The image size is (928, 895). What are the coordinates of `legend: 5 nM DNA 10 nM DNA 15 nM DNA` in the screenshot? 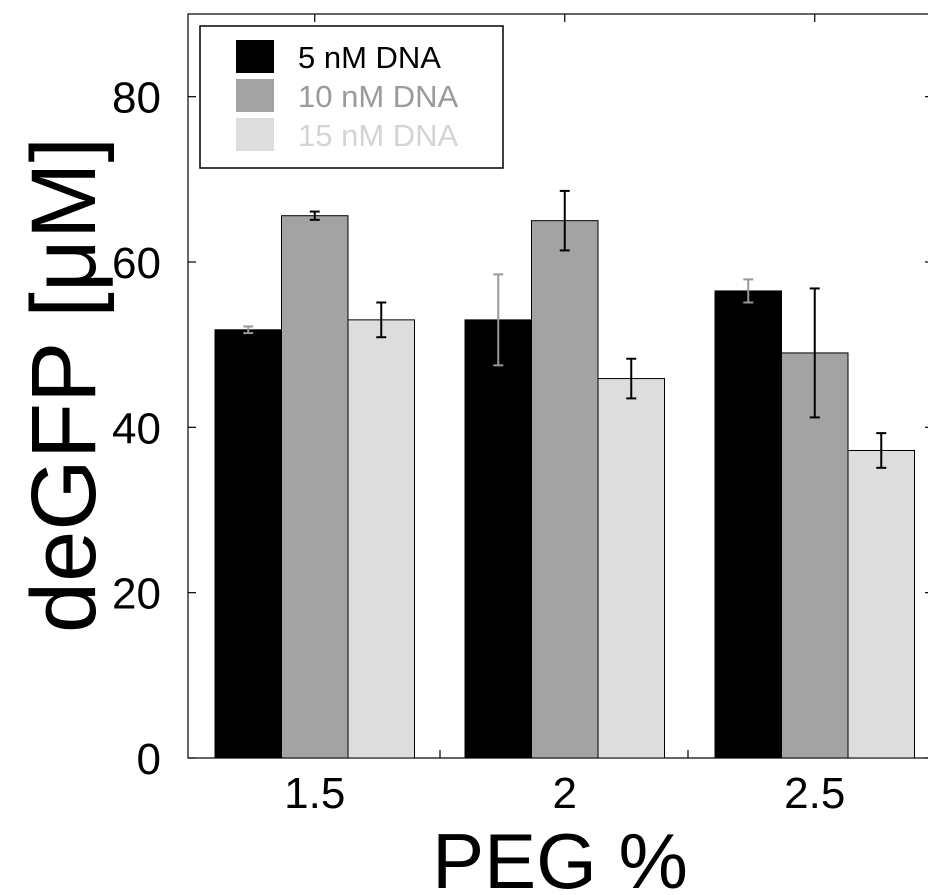 It's located at (351, 97).